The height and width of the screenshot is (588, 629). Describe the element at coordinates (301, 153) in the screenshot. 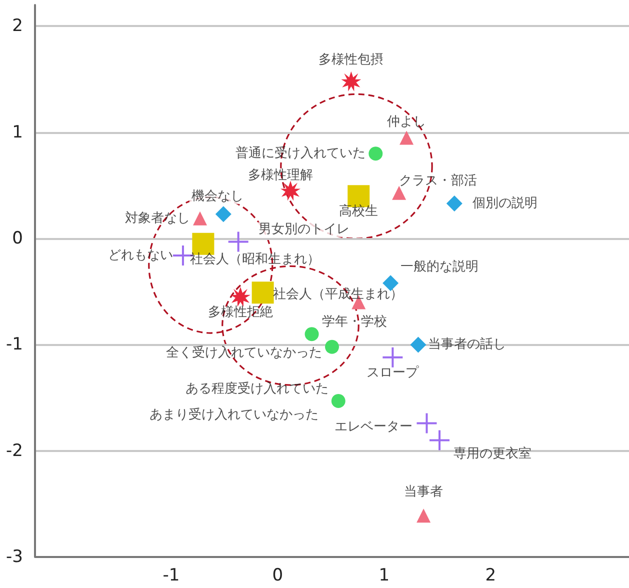

I see `annotation: 普通に受け入れていた` at that location.